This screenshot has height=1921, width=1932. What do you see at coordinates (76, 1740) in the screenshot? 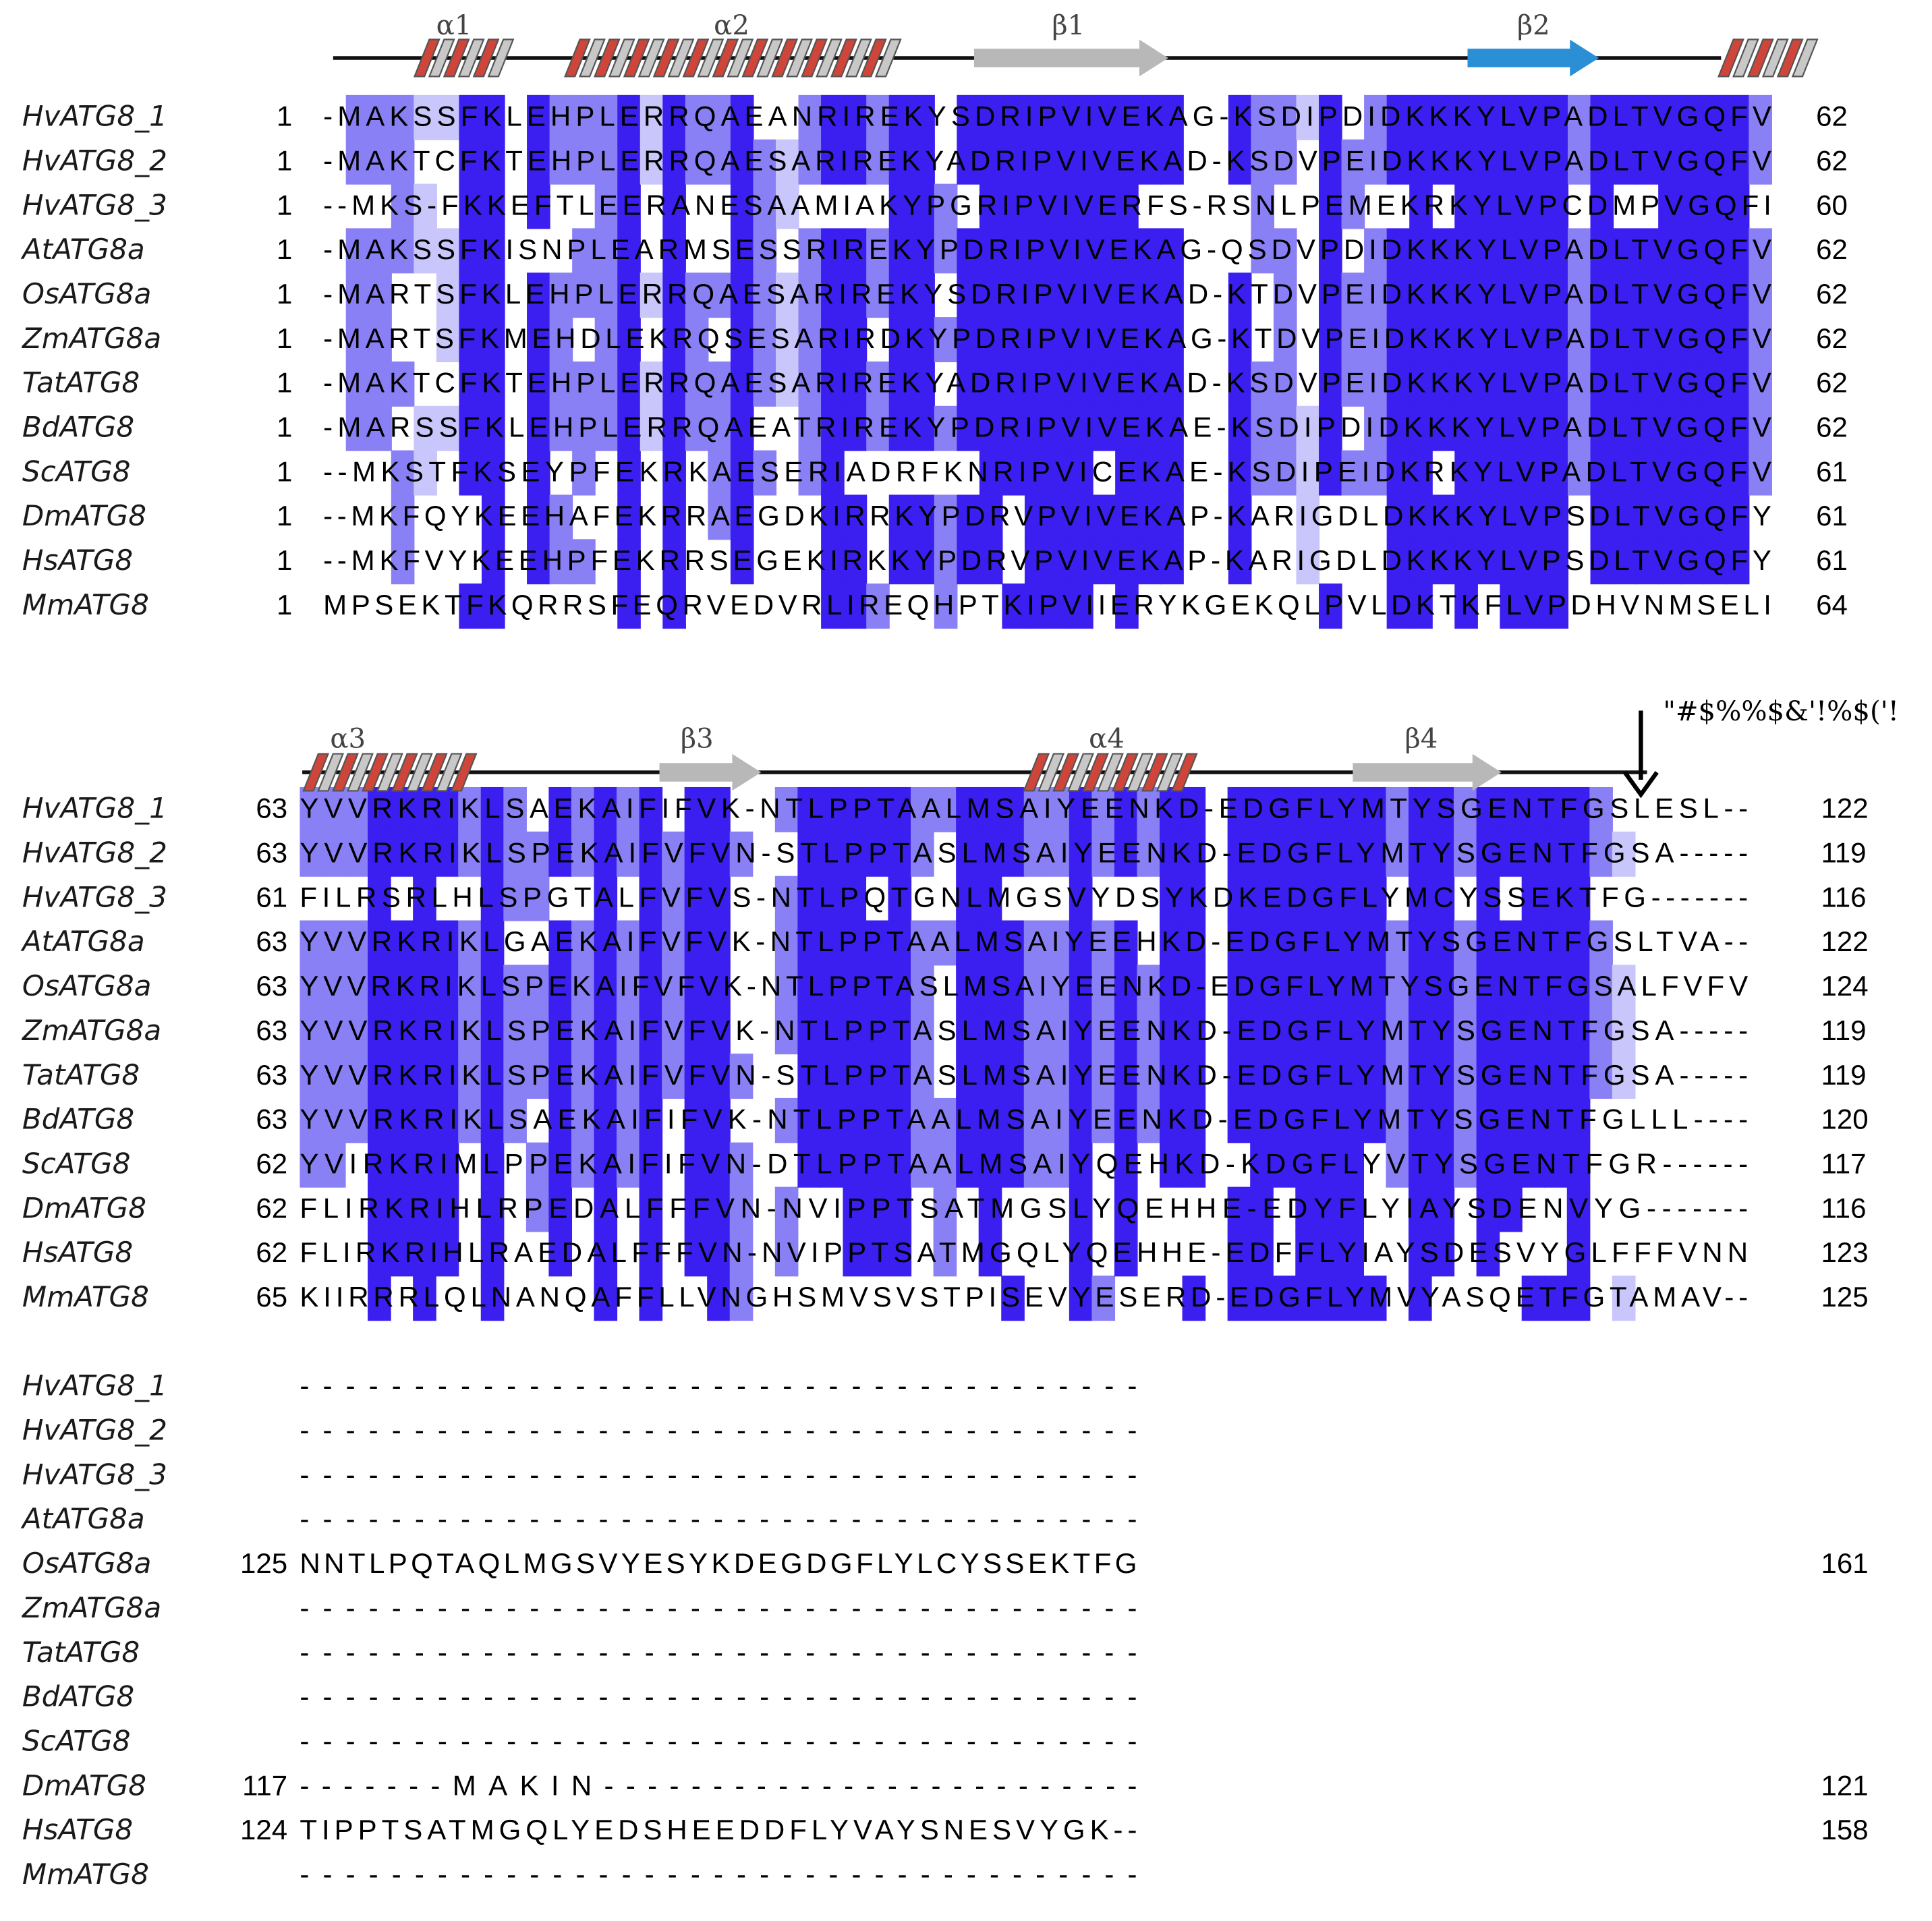
I see `sequence-name: ScATG8` at bounding box center [76, 1740].